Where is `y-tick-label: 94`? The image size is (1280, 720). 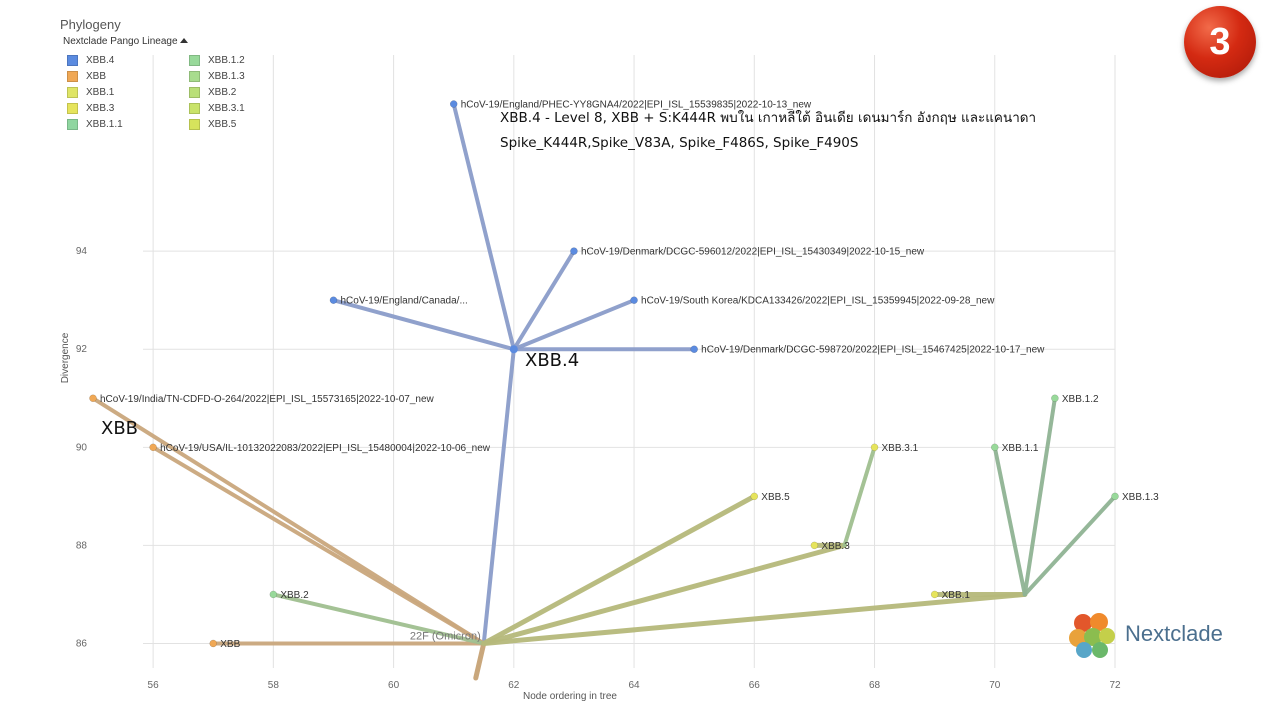
y-tick-label: 94 is located at coordinates (82, 251).